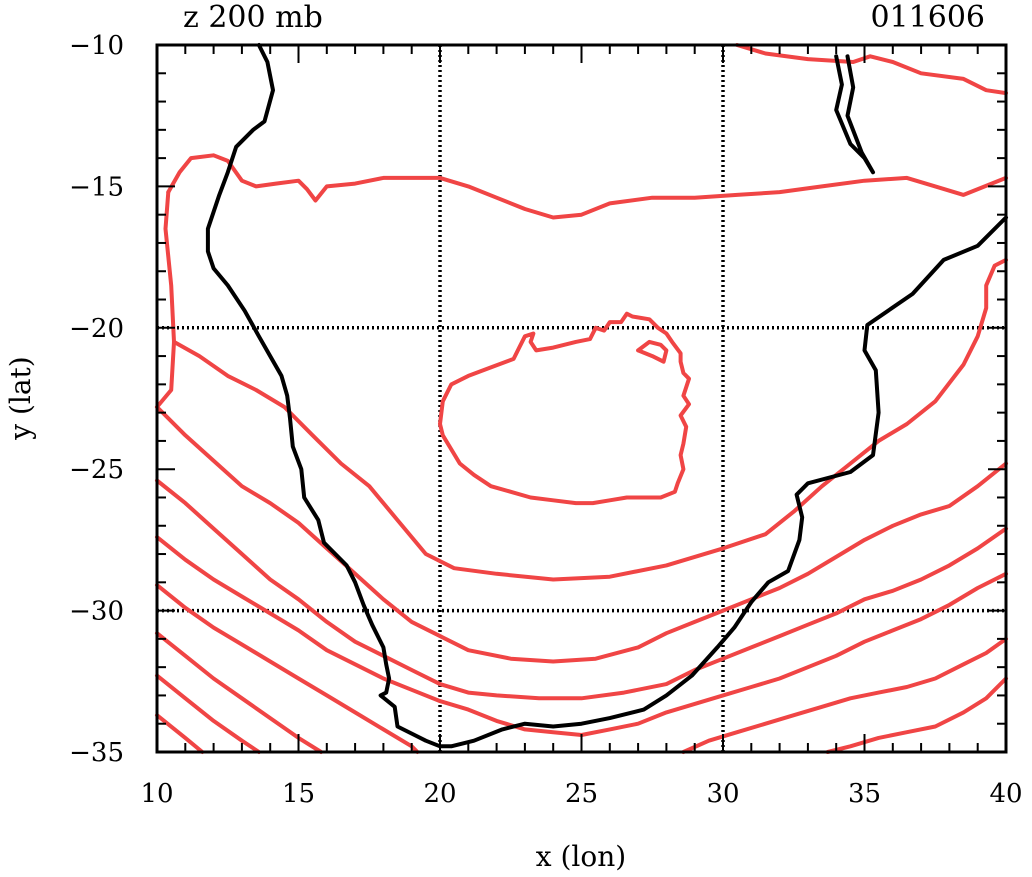  Describe the element at coordinates (722, 794) in the screenshot. I see `x-tick-label: 30` at that location.